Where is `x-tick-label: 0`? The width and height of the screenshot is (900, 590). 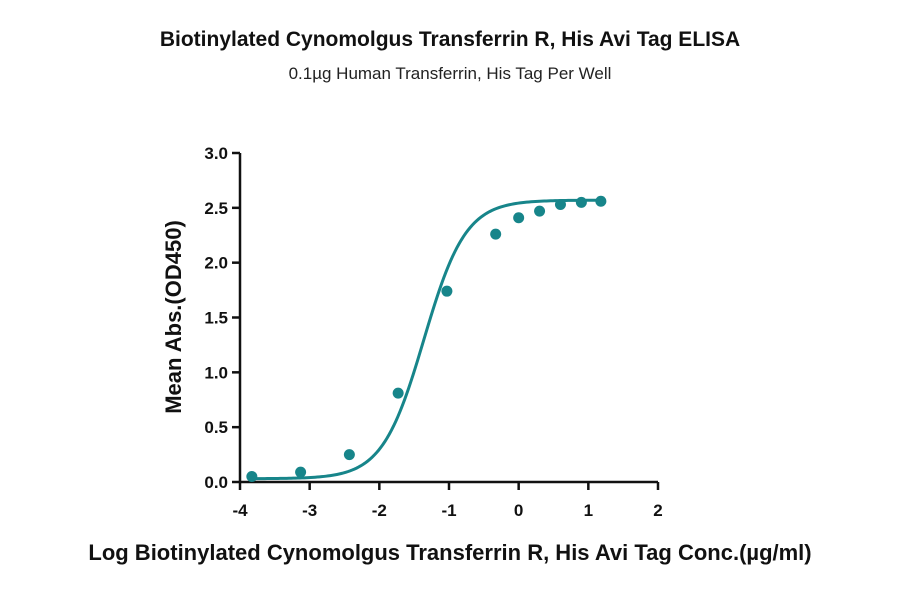 x-tick-label: 0 is located at coordinates (518, 510).